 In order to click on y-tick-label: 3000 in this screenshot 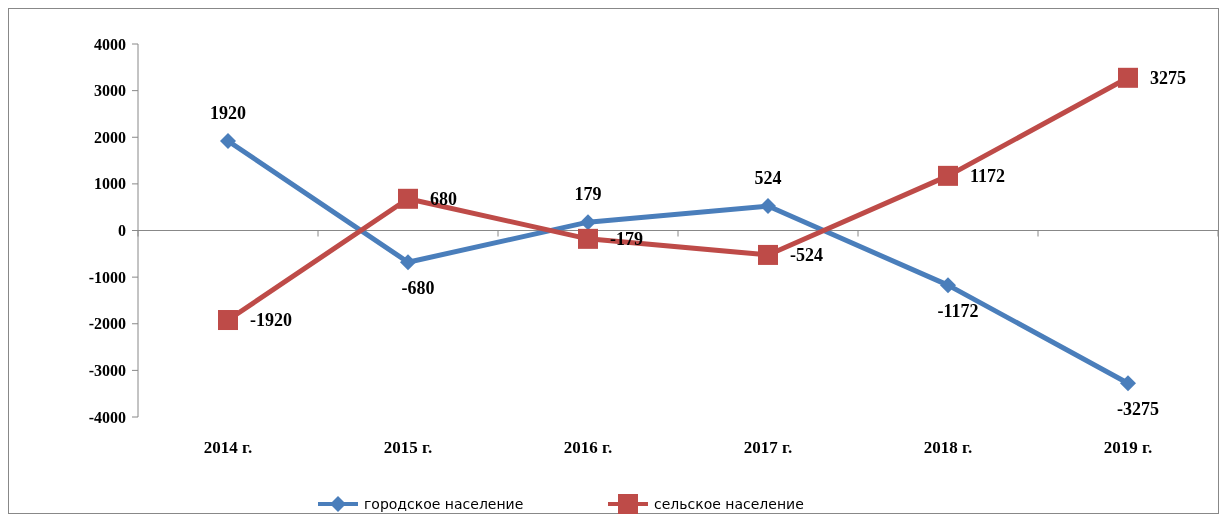, I will do `click(110, 91)`.